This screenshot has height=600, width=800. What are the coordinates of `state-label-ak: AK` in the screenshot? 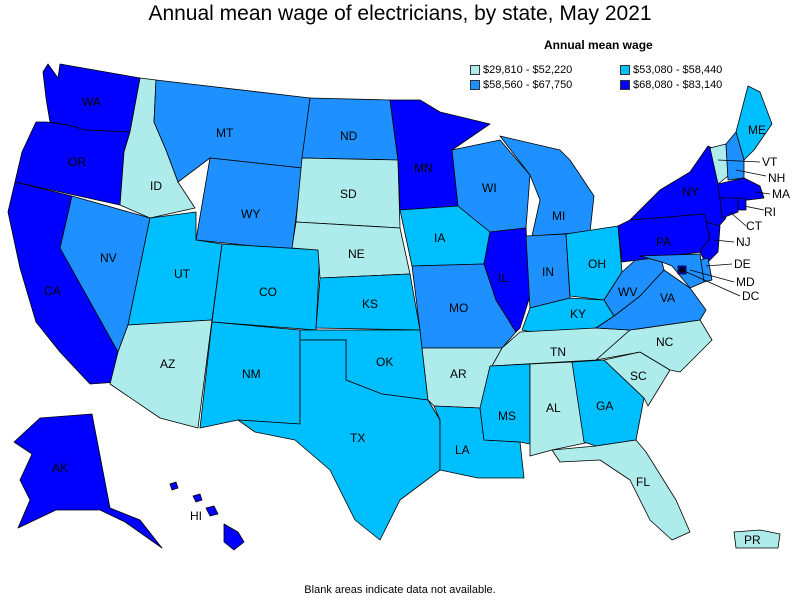 It's located at (60, 468).